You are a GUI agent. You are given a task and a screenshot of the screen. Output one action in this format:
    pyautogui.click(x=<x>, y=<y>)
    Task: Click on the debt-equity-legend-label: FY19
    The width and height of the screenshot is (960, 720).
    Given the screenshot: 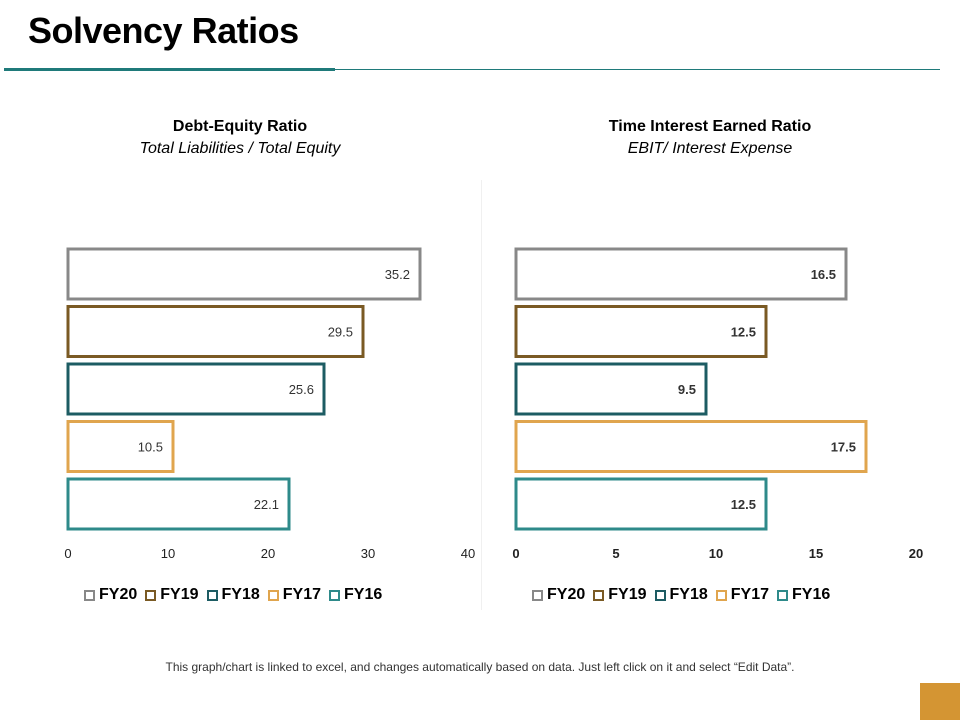 What is the action you would take?
    pyautogui.click(x=179, y=594)
    